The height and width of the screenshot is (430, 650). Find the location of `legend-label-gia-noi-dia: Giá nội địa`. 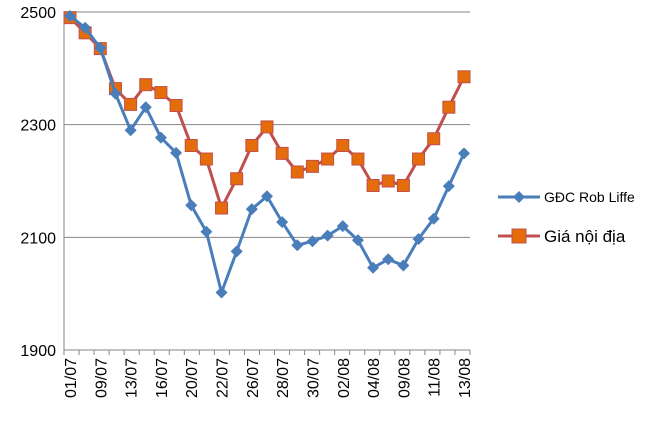

legend-label-gia-noi-dia: Giá nội địa is located at coordinates (585, 236).